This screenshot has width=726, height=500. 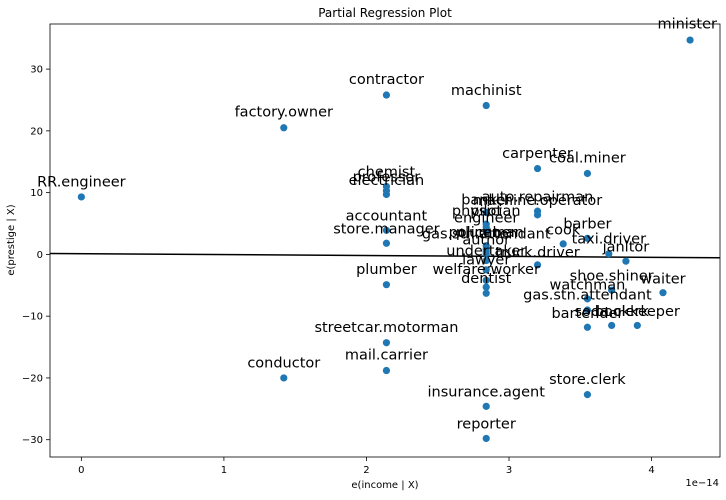 I want to click on point-label: carpenter, so click(x=537, y=154).